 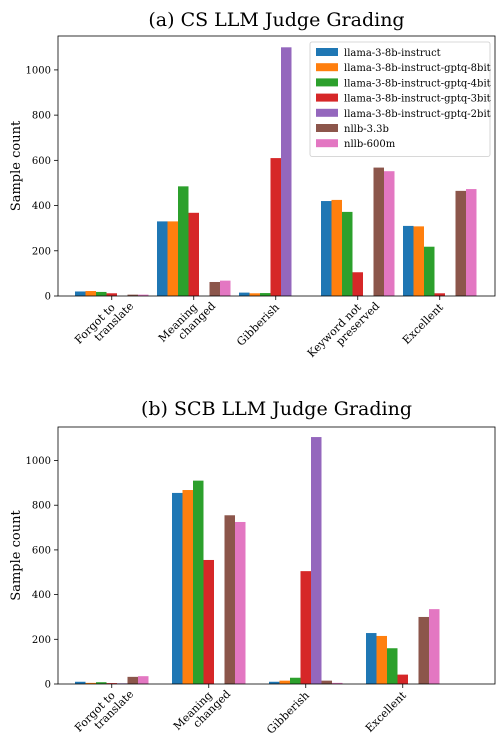 What do you see at coordinates (417, 83) in the screenshot?
I see `legend-label: llama-3-8b-instruct-gptq-4bit` at bounding box center [417, 83].